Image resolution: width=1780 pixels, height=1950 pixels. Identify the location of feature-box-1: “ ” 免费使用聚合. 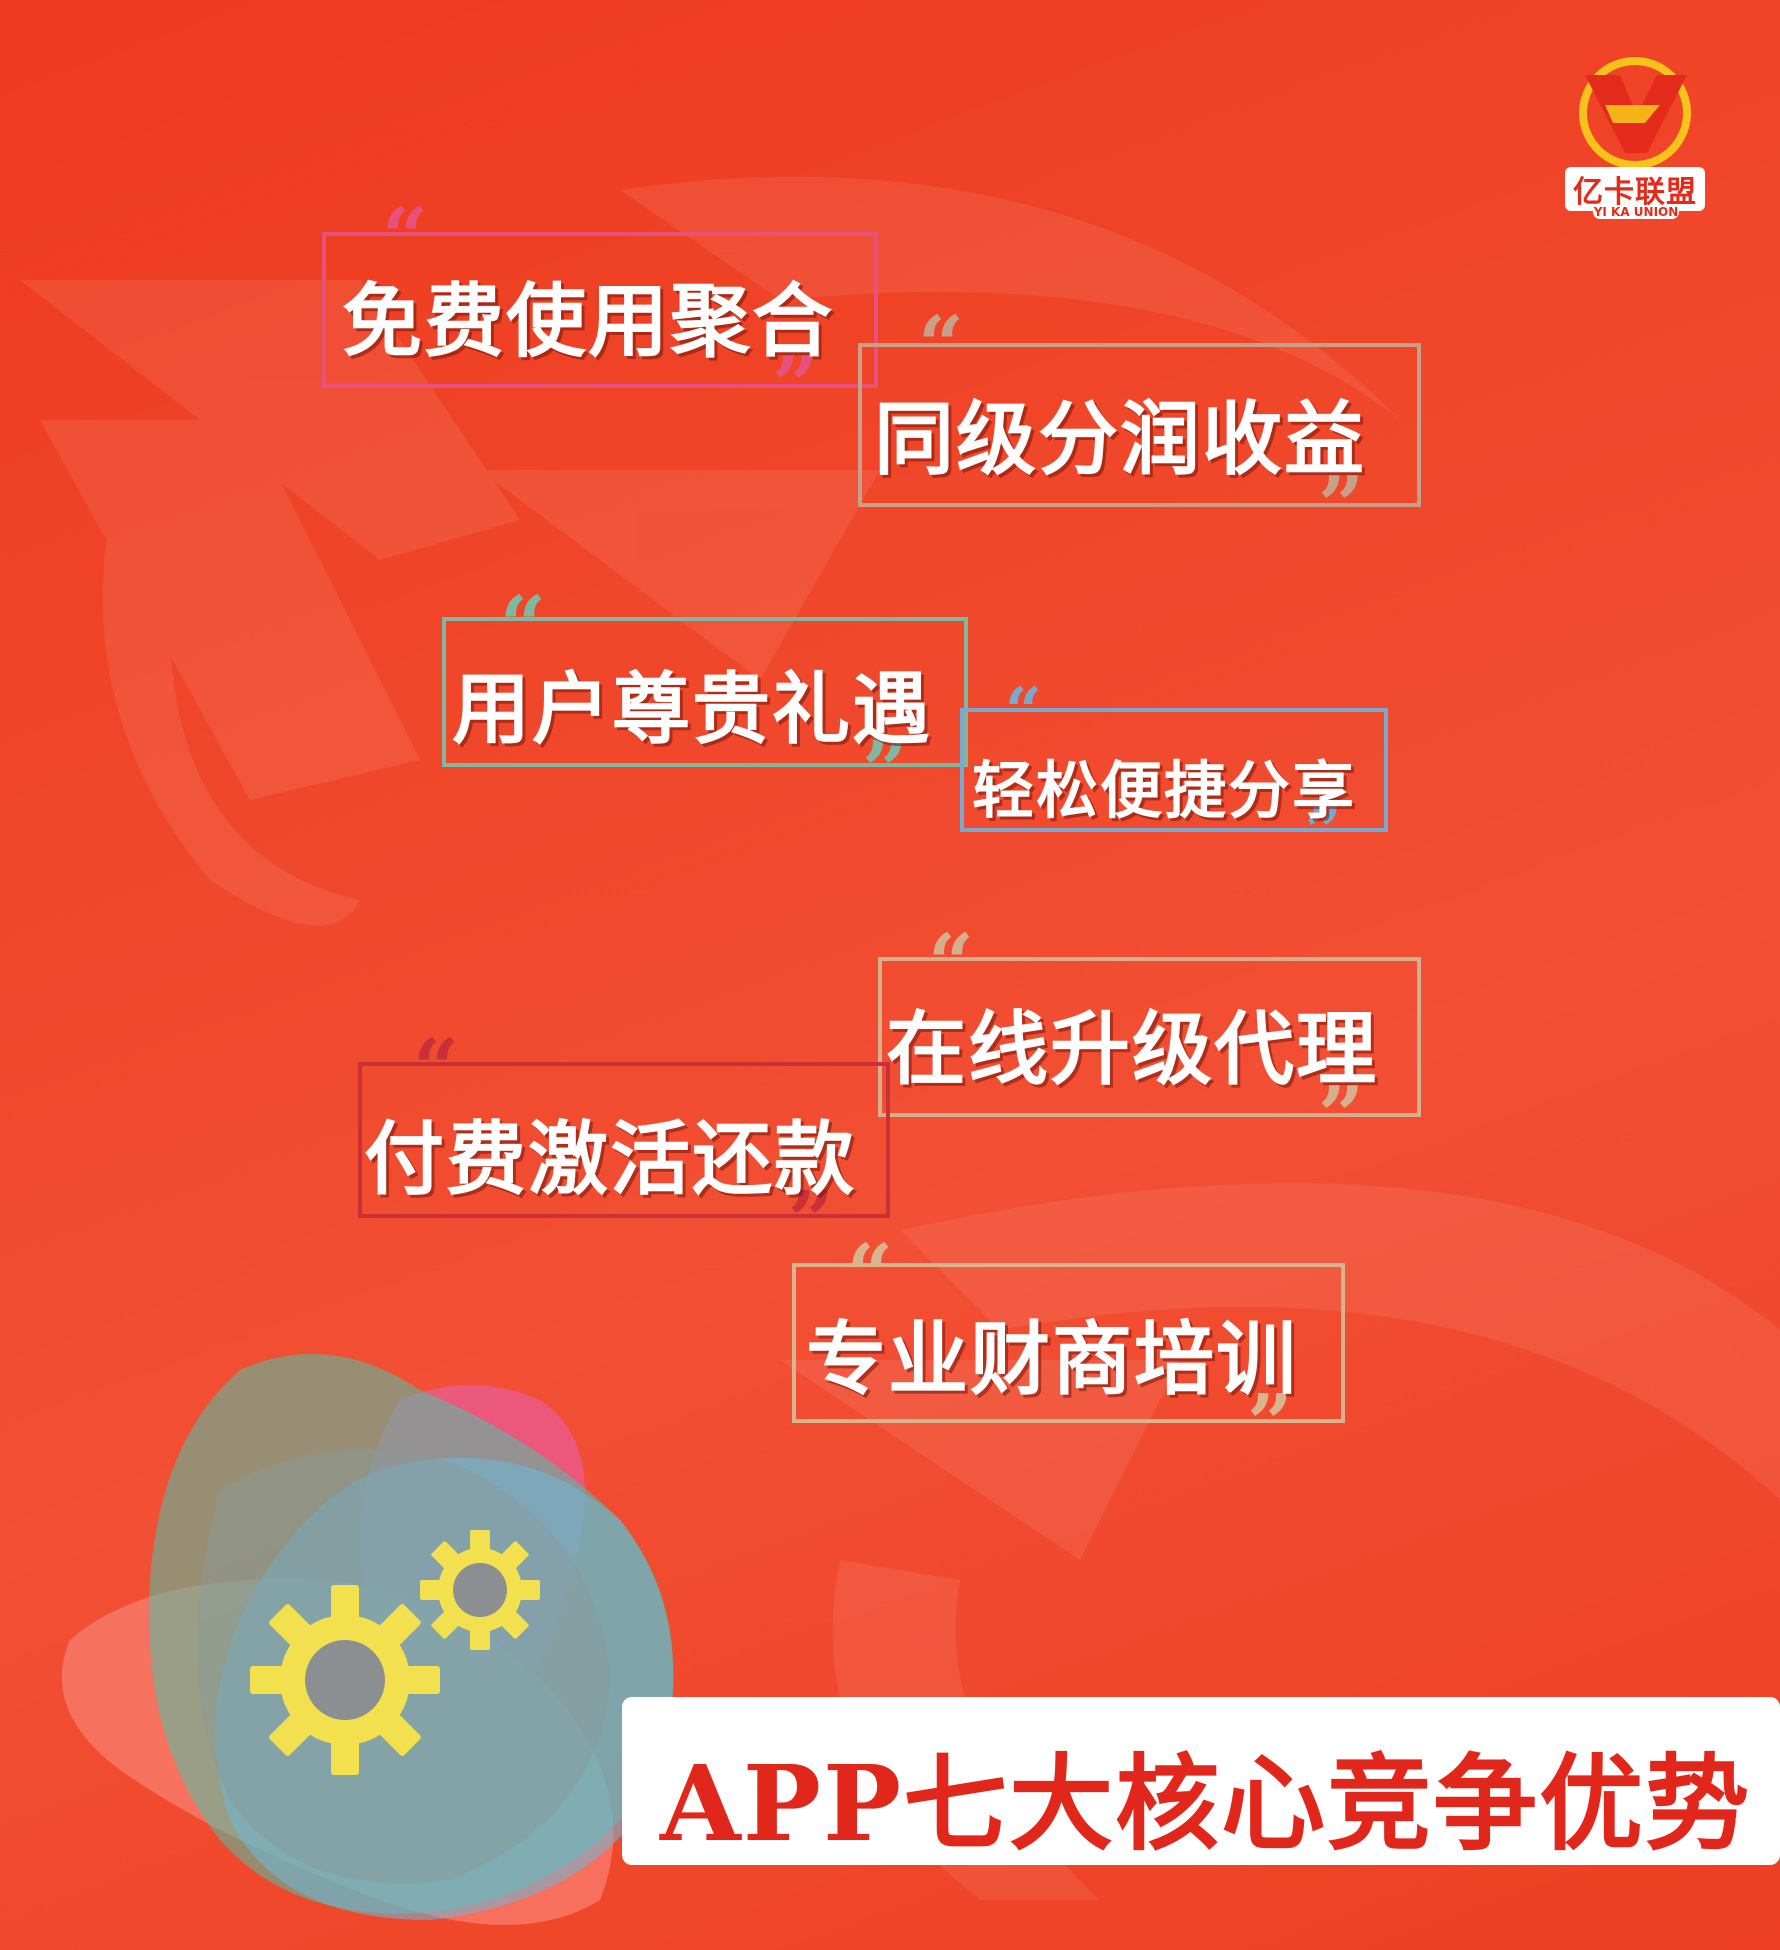
(602, 311).